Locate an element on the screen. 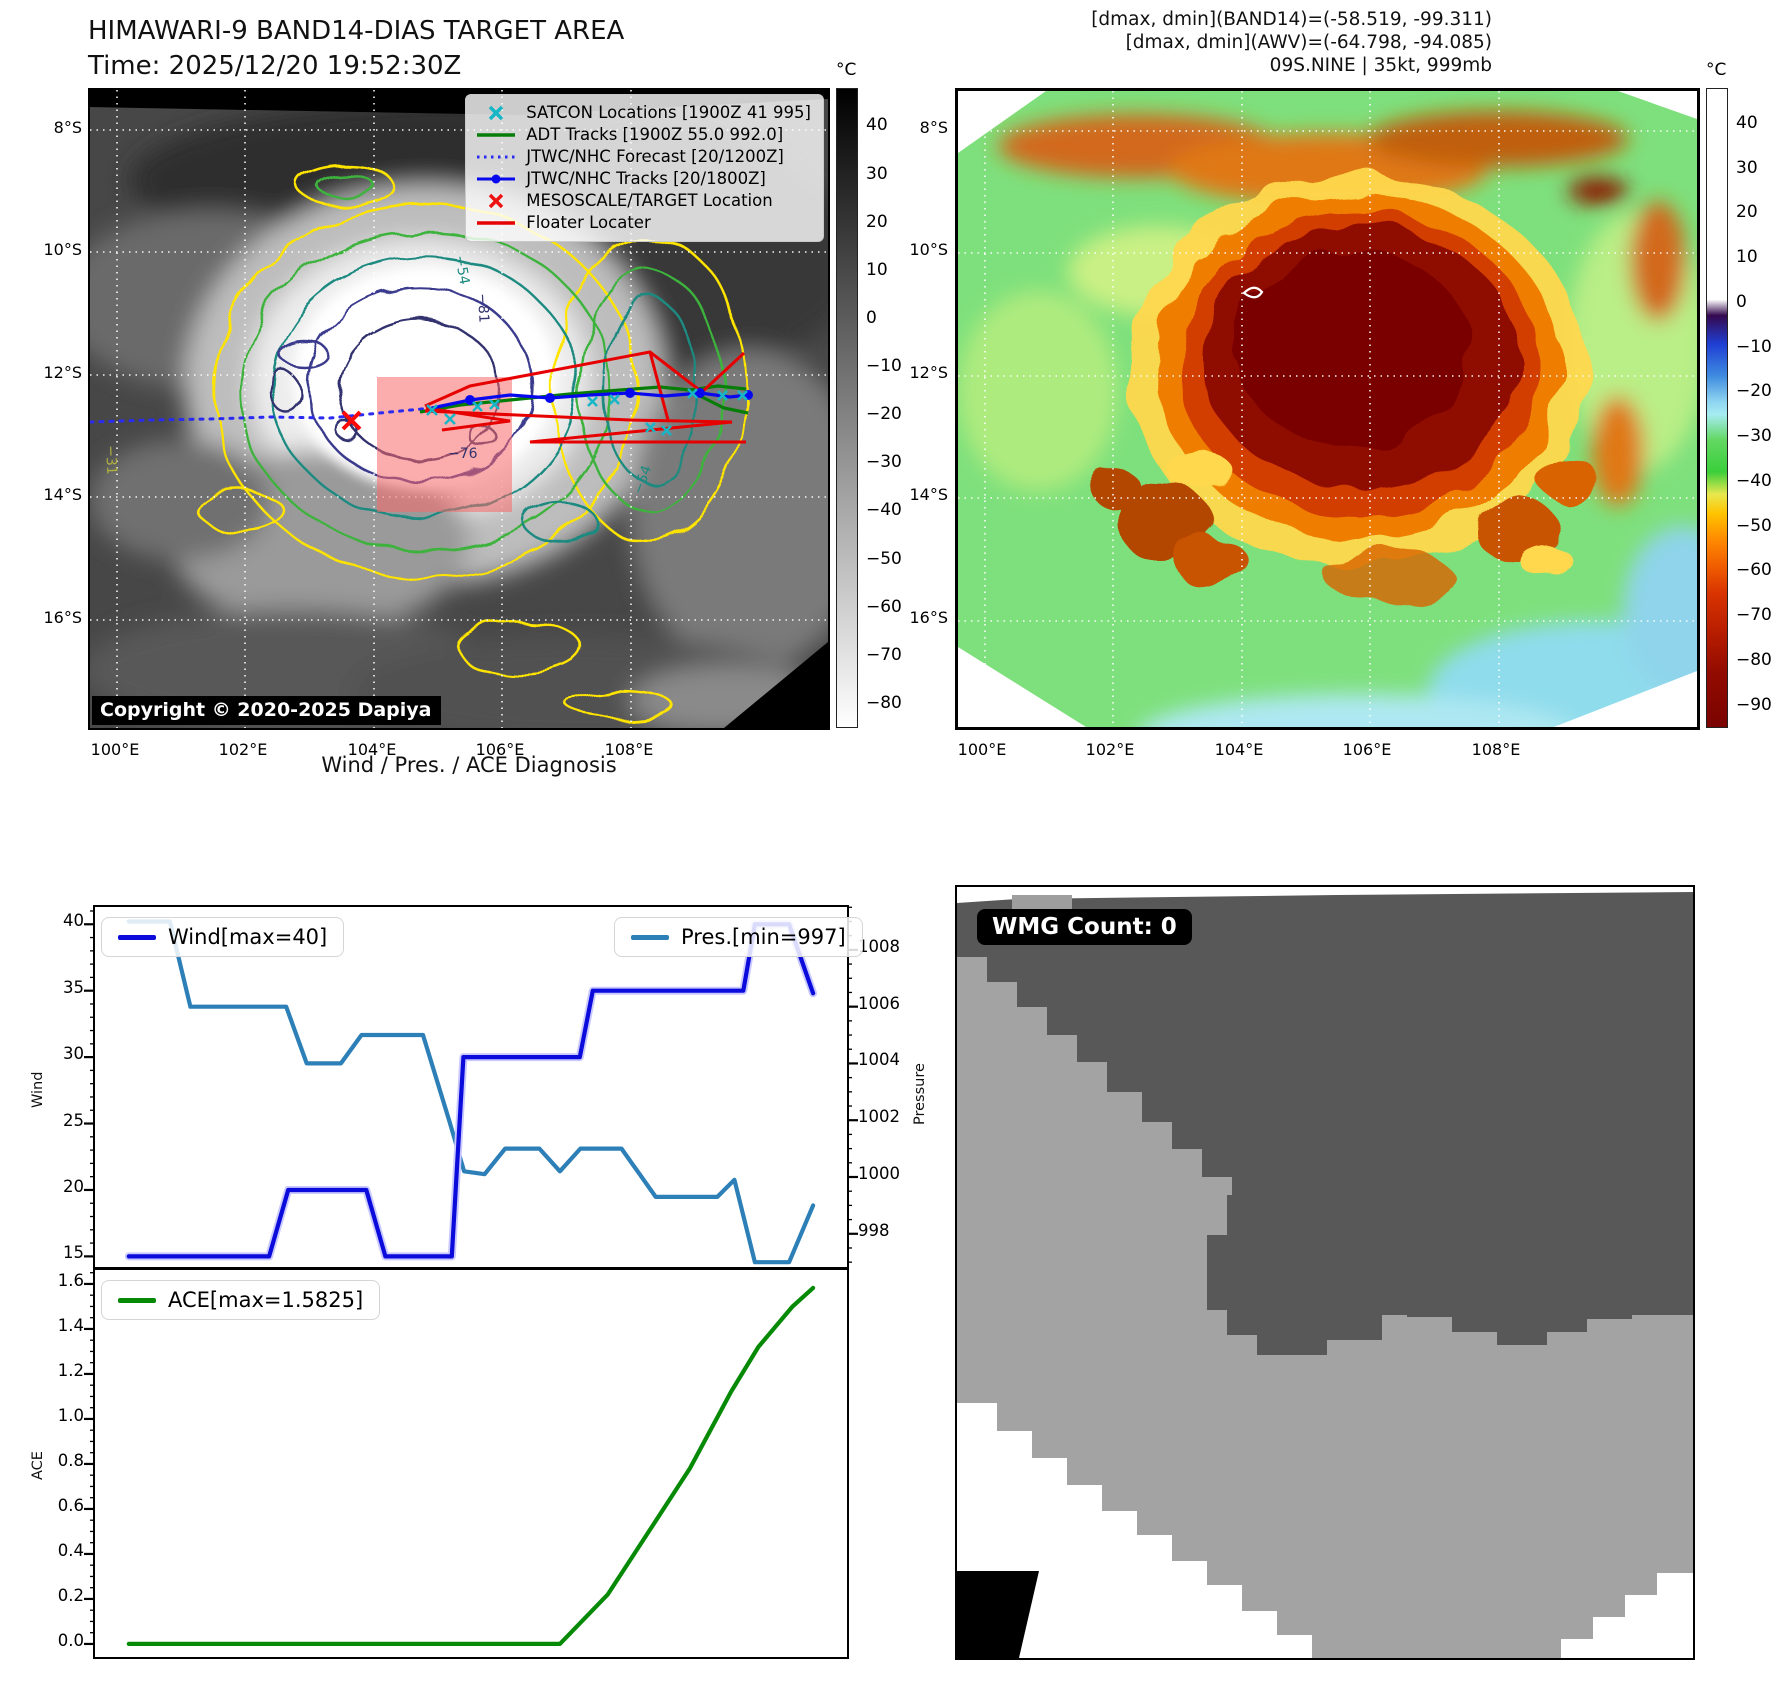 This screenshot has width=1792, height=1690. right-colorbar-tick: −50 is located at coordinates (1754, 525).